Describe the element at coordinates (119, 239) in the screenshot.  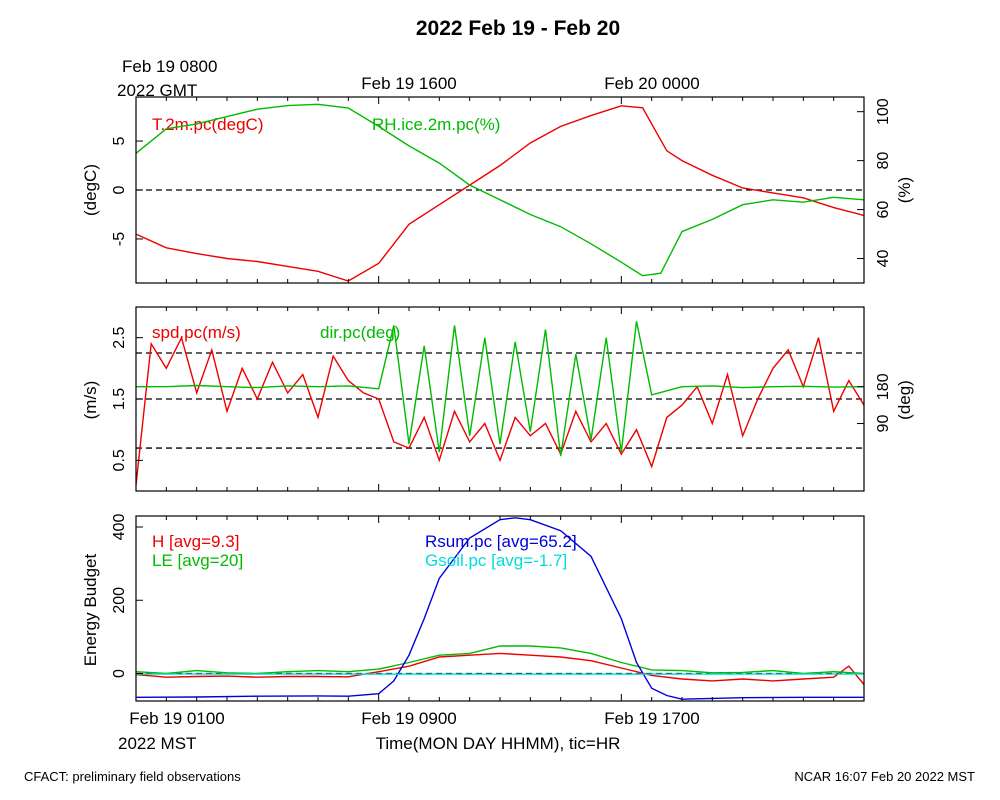
I see `y-tick-label: -5` at that location.